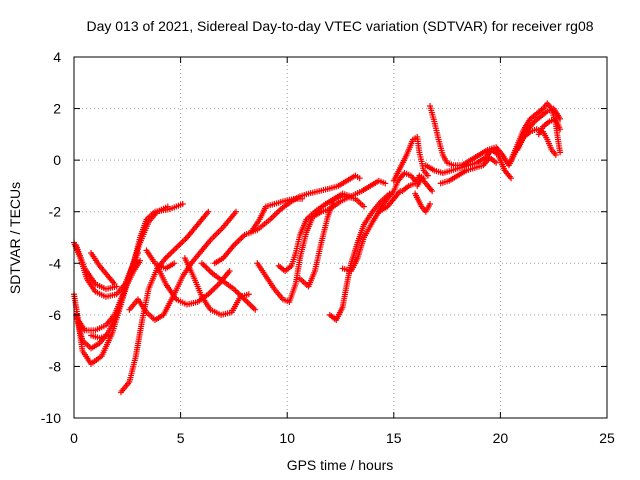 The width and height of the screenshot is (640, 480). What do you see at coordinates (51, 418) in the screenshot?
I see `y-tick-label: -10` at bounding box center [51, 418].